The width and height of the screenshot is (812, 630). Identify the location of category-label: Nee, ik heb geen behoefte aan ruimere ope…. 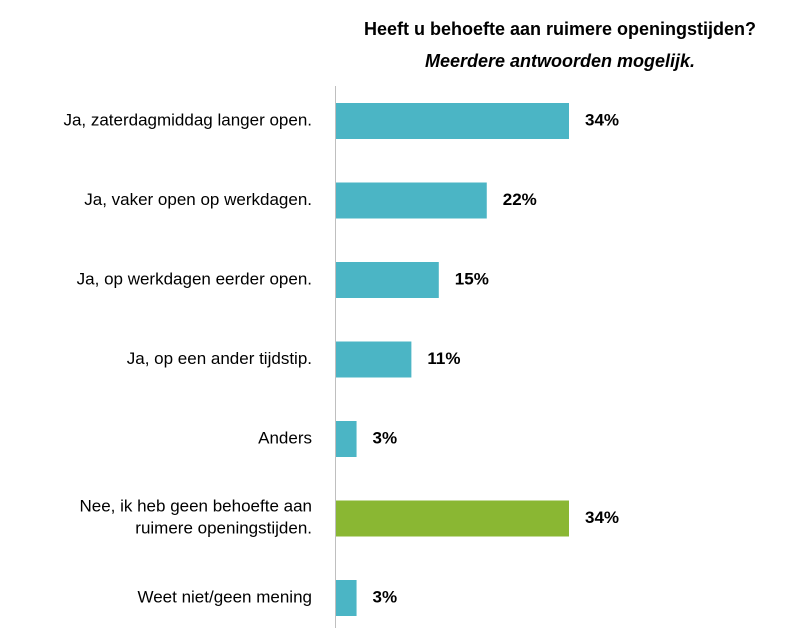
(195, 517).